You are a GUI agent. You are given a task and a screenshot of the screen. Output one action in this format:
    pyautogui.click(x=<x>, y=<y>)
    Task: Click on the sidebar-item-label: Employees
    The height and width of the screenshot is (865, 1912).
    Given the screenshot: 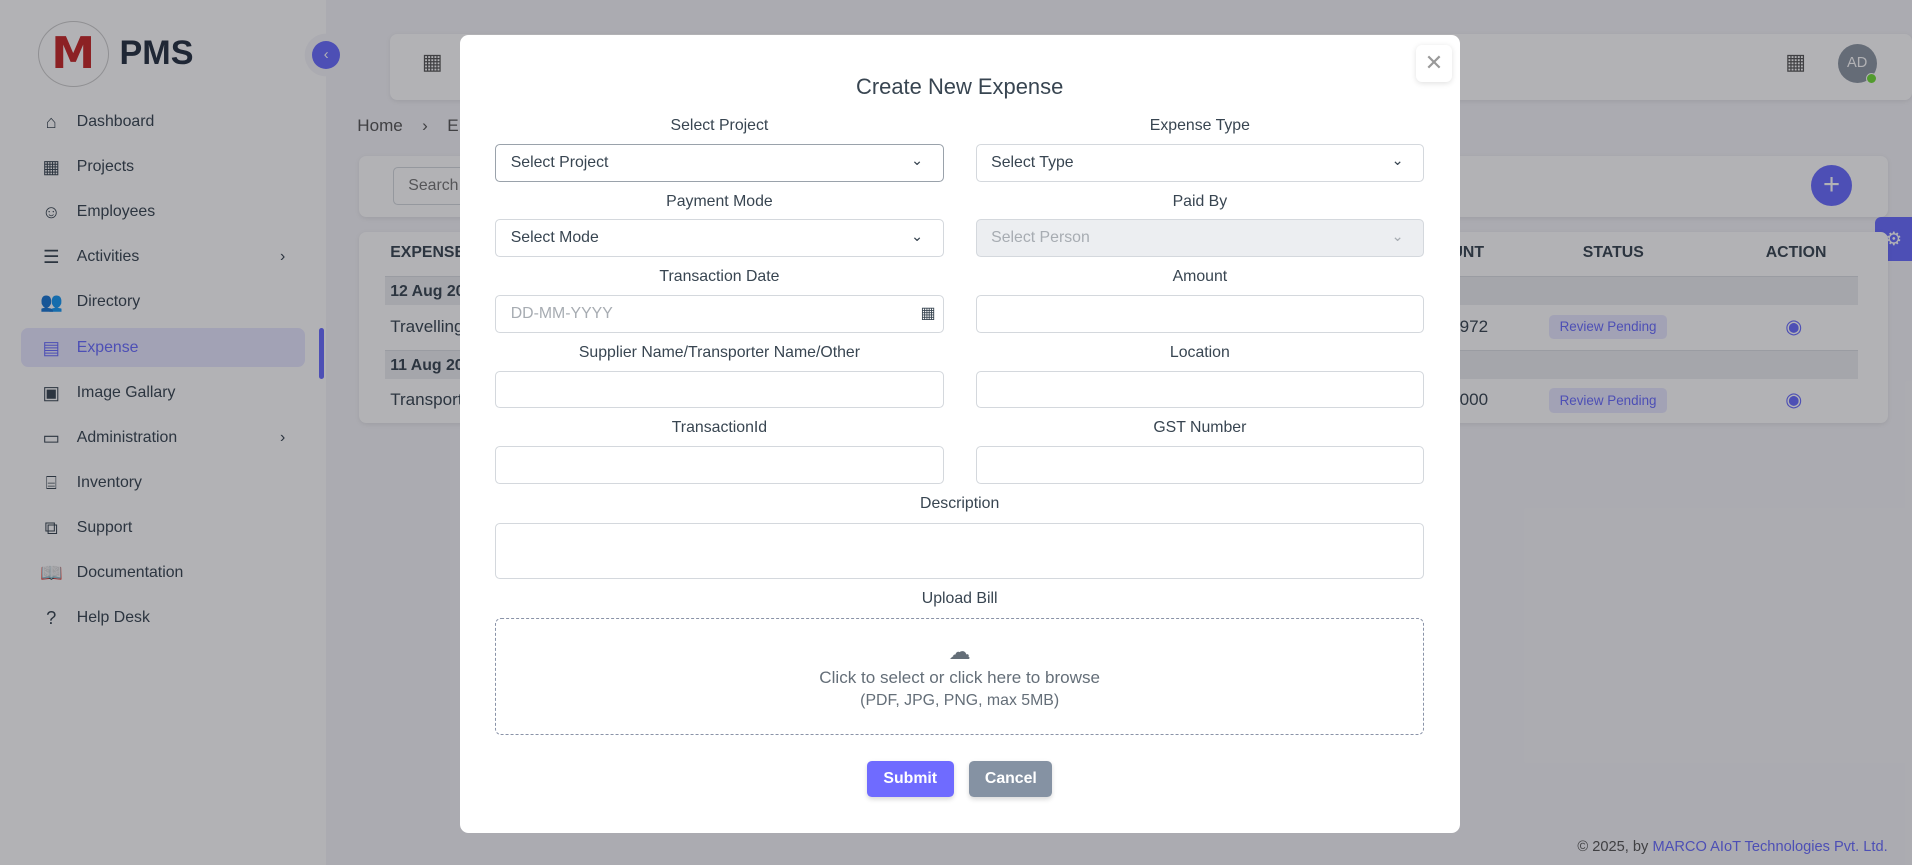 What is the action you would take?
    pyautogui.click(x=116, y=212)
    